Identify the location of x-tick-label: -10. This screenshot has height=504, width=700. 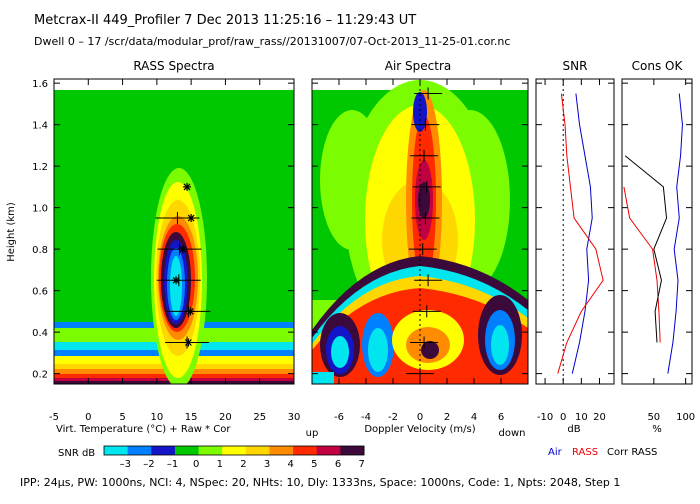
(545, 417).